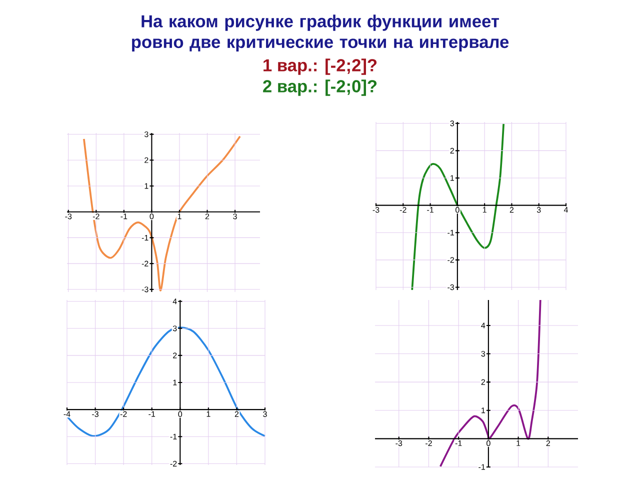 The height and width of the screenshot is (480, 640). I want to click on x-tick-label: -4, so click(67, 414).